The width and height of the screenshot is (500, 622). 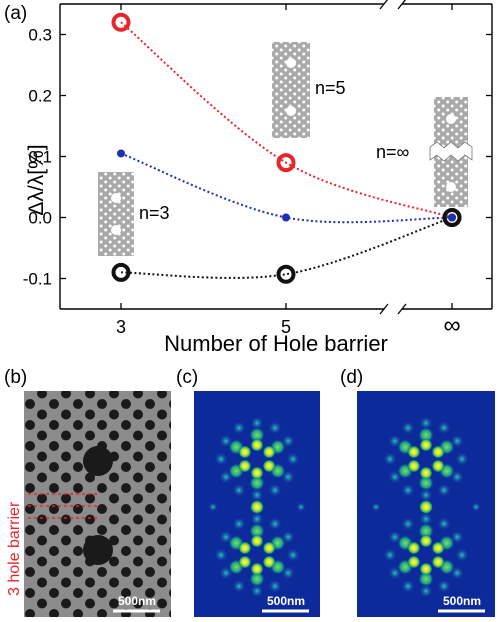 I want to click on scalebar-label-b: 500nm, so click(x=137, y=601).